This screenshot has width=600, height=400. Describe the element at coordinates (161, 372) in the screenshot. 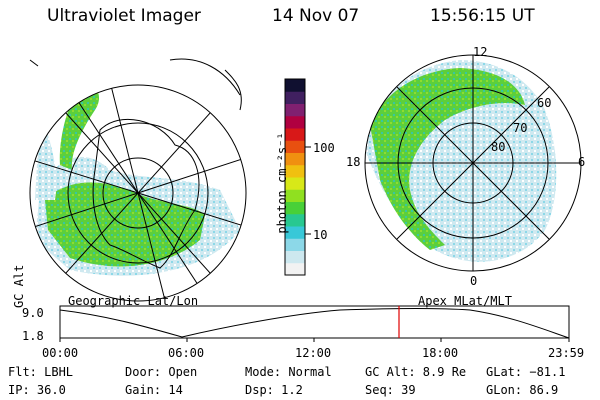

I see `door-status: Door: Open` at that location.